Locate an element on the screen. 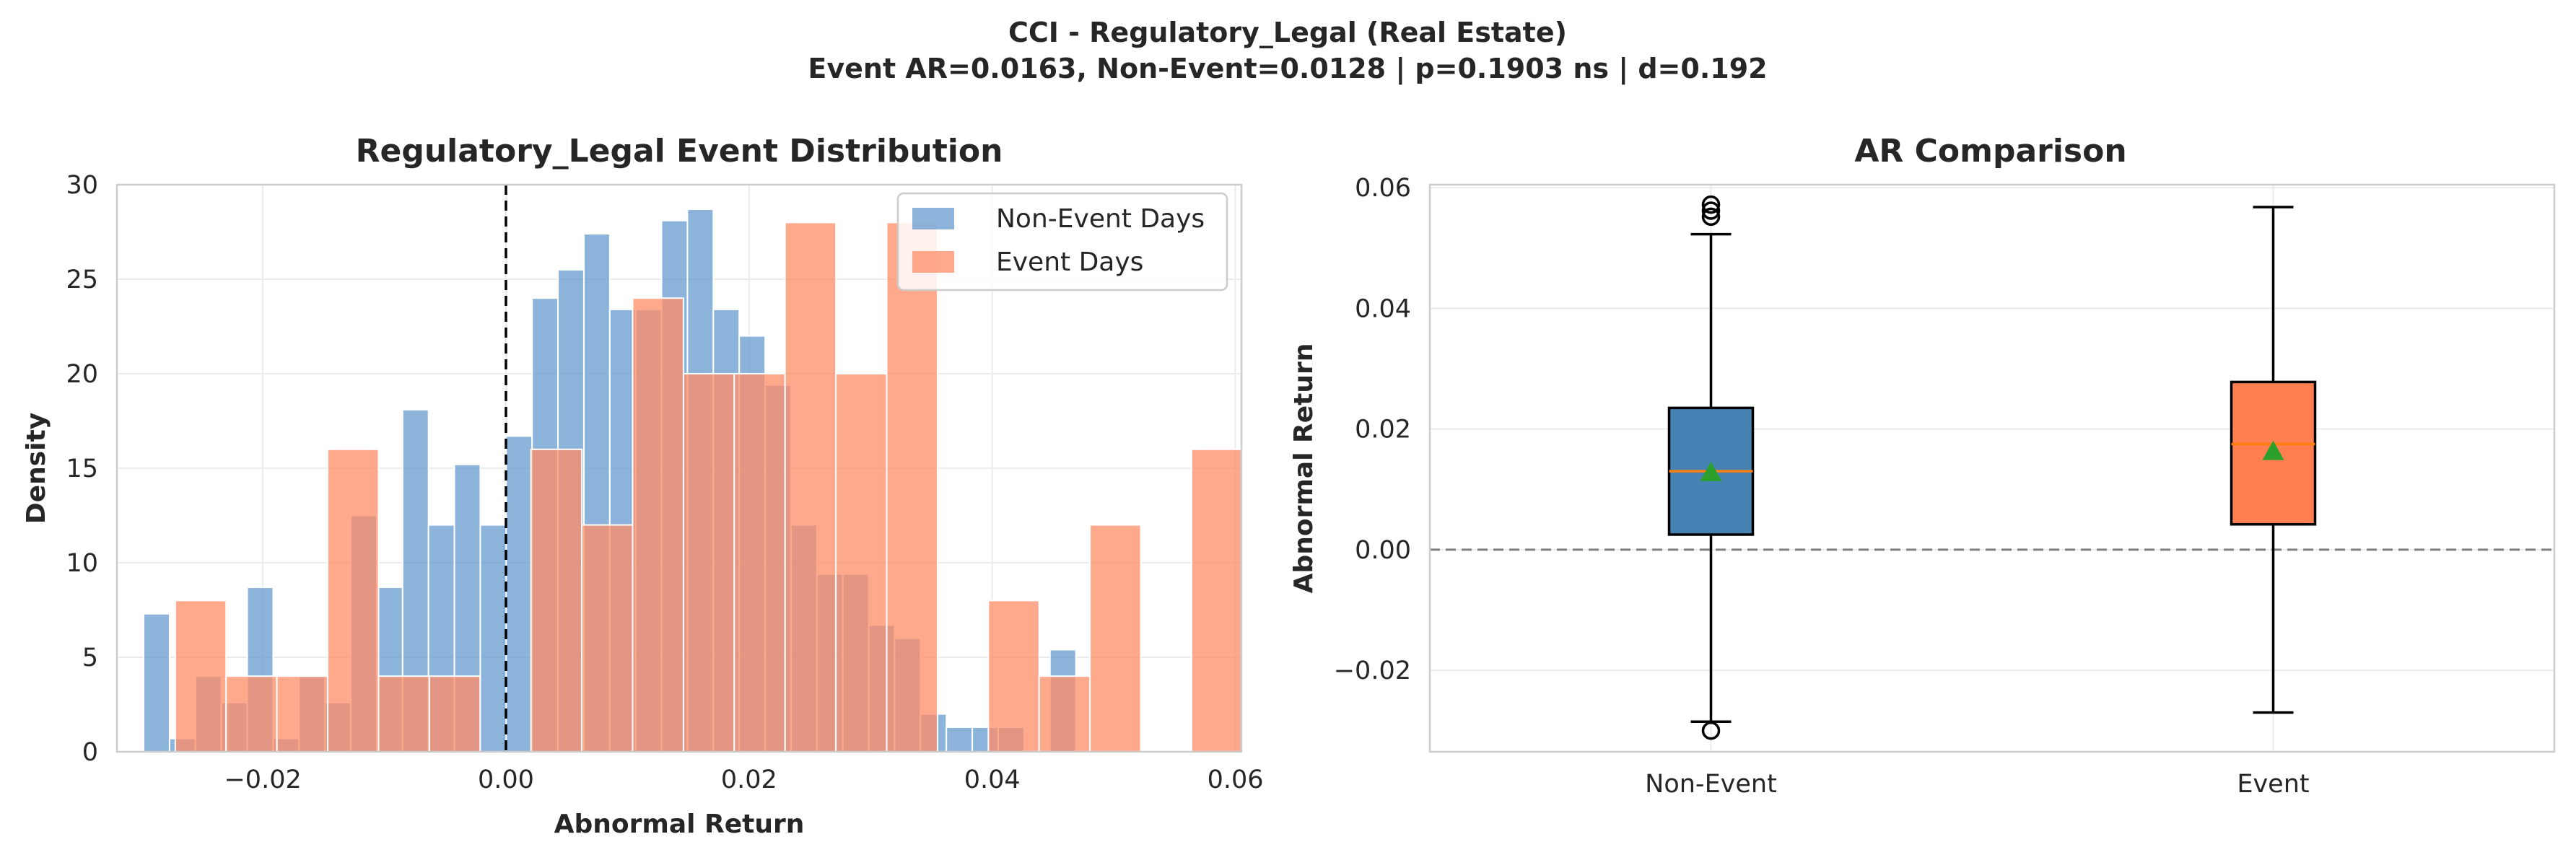 The height and width of the screenshot is (860, 2576). boxplot-x-ticks: Non-Event Event is located at coordinates (1977, 785).